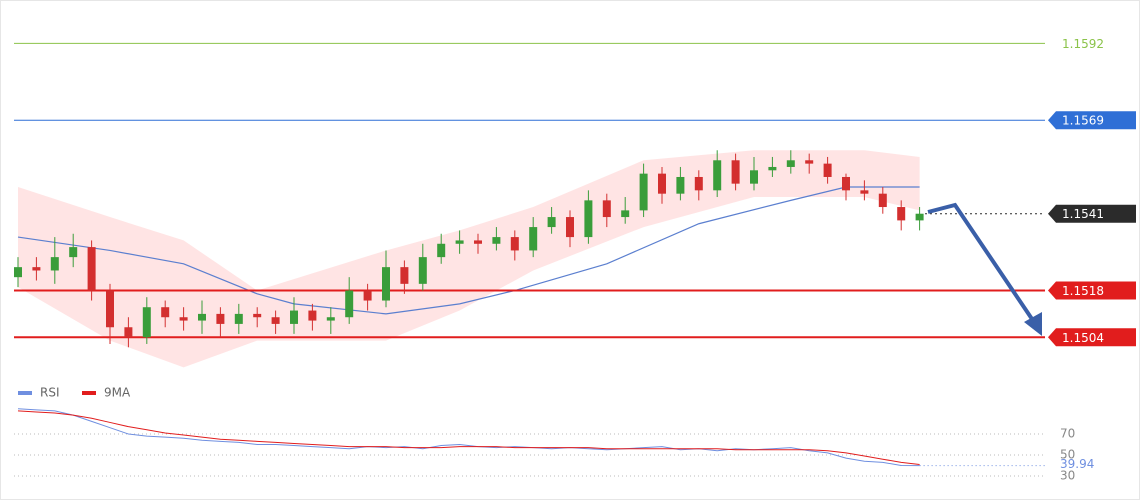 This screenshot has width=1140, height=500. What do you see at coordinates (1083, 214) in the screenshot?
I see `price-label: 1.1541` at bounding box center [1083, 214].